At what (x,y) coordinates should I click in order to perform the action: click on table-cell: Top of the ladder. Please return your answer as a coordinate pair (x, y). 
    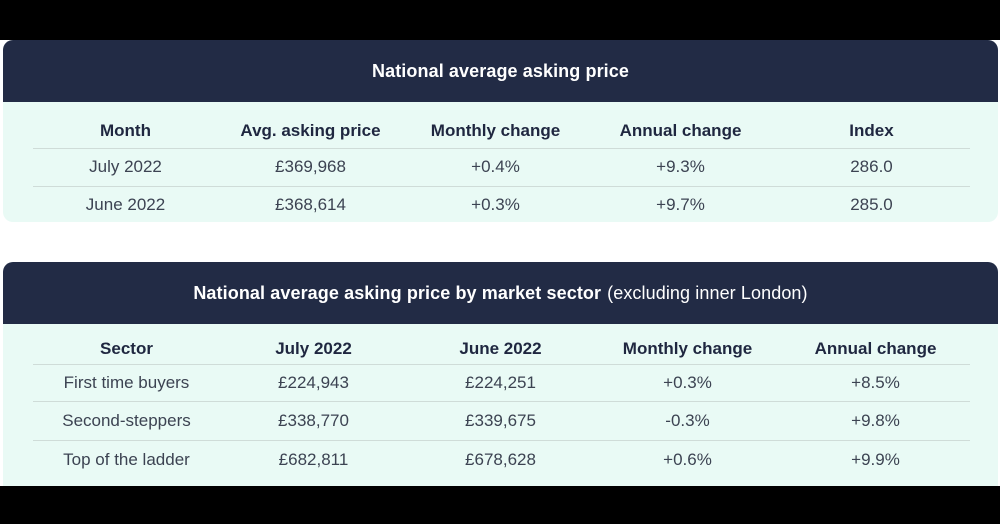
    Looking at the image, I should click on (126, 459).